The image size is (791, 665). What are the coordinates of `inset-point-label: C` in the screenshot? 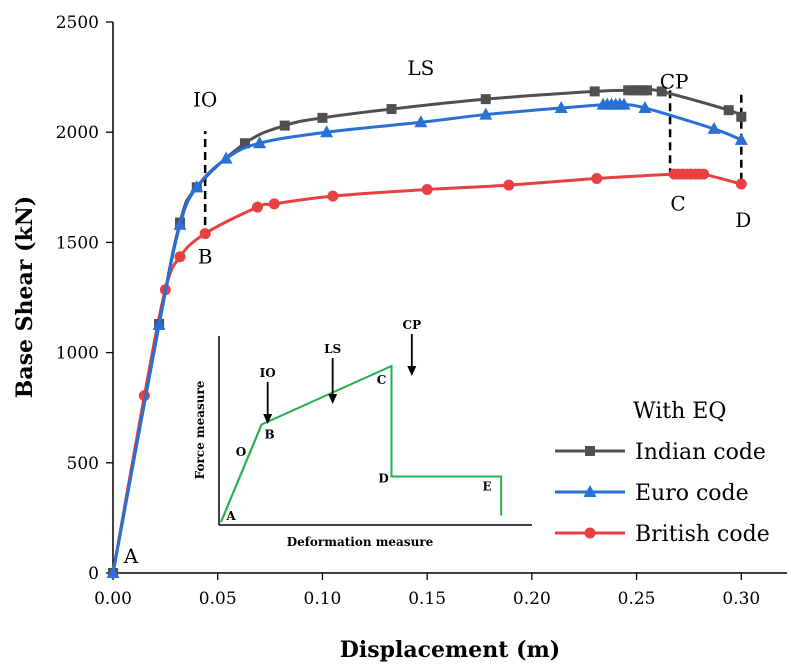 It's located at (382, 380).